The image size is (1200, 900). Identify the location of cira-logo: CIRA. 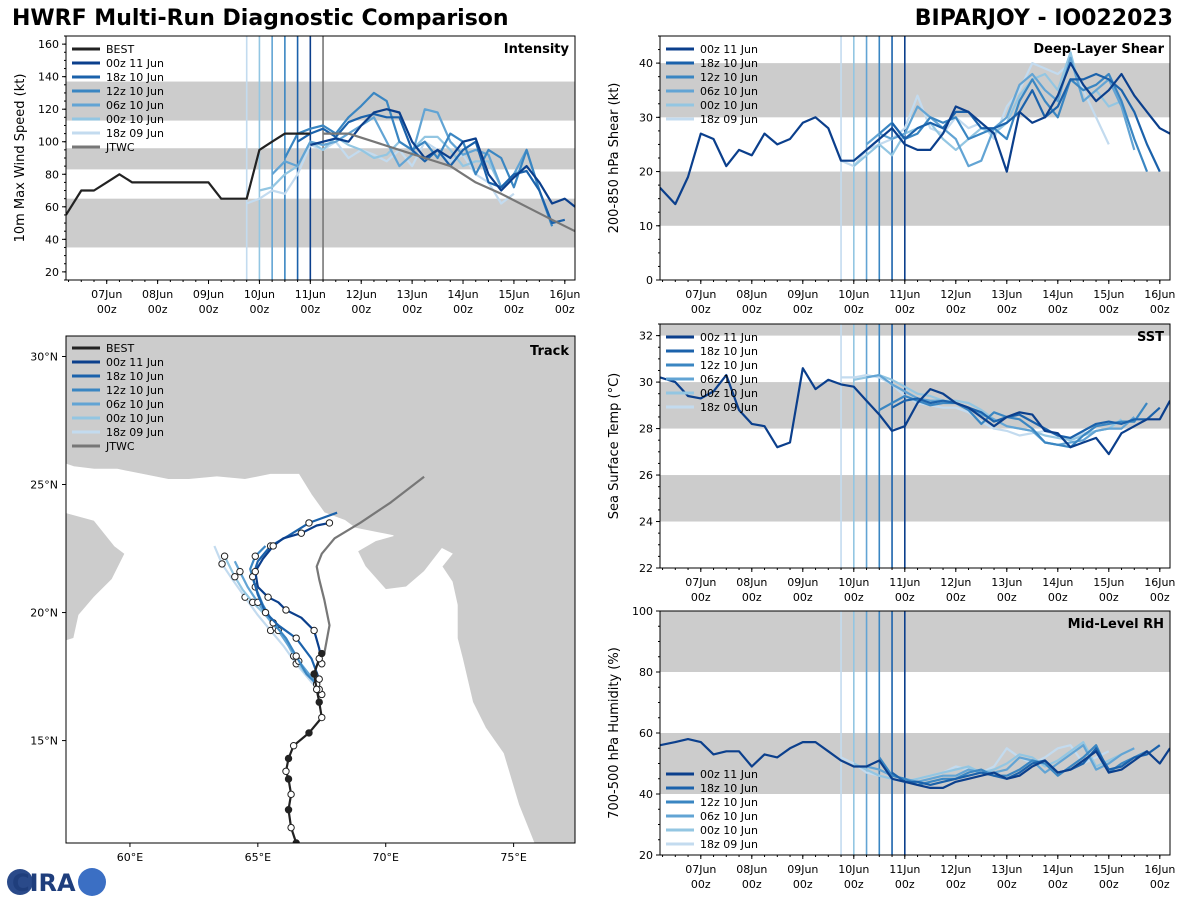
(56, 882).